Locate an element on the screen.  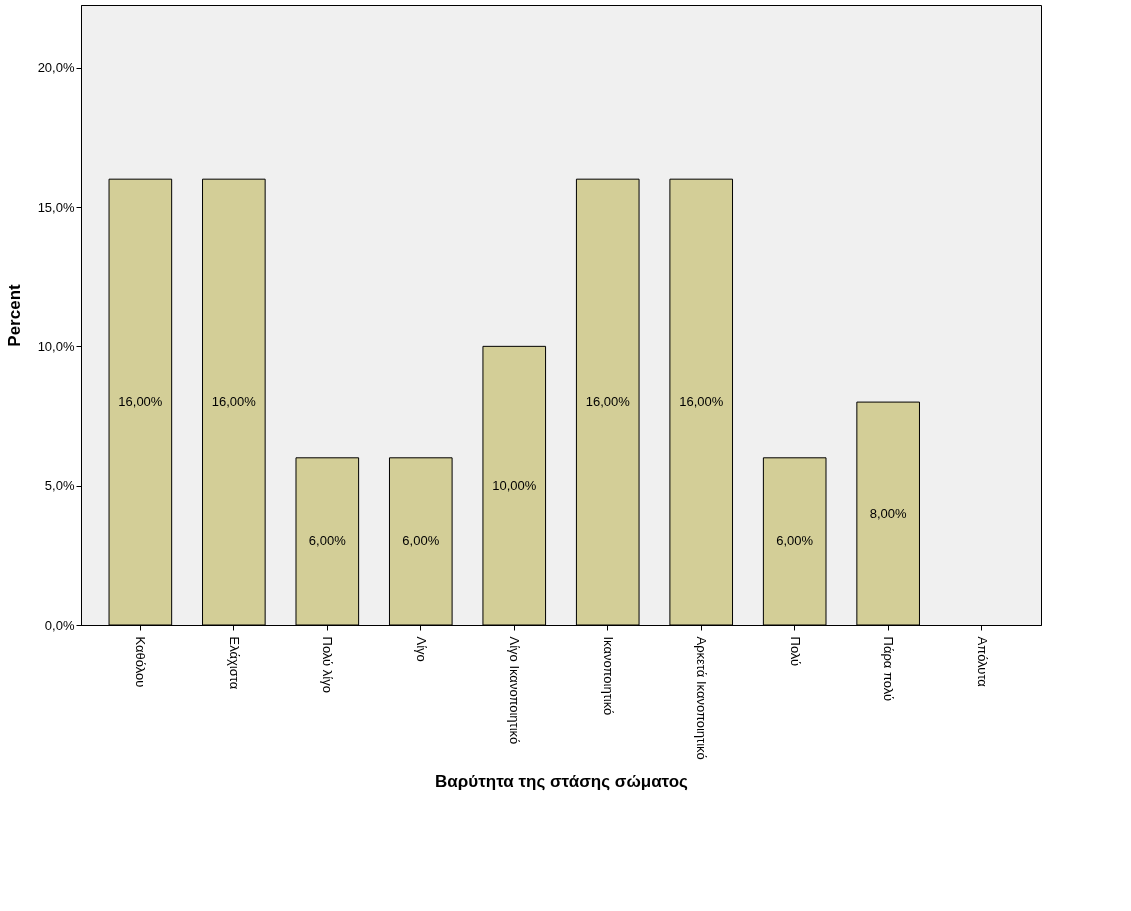
y-tick-label: 5,0% is located at coordinates (59, 486).